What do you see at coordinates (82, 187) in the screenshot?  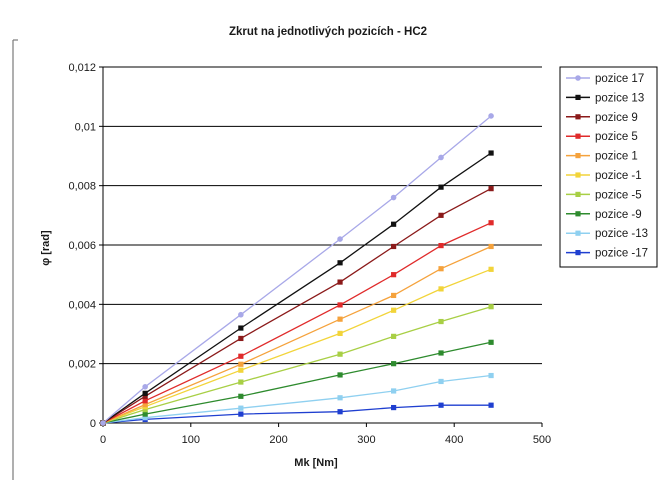 I see `y-tick-label: 0,008` at bounding box center [82, 187].